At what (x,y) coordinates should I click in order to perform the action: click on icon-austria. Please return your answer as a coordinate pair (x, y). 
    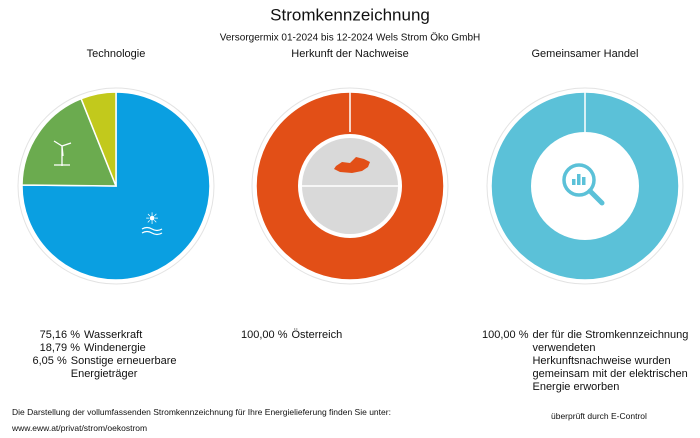
    Looking at the image, I should click on (352, 165).